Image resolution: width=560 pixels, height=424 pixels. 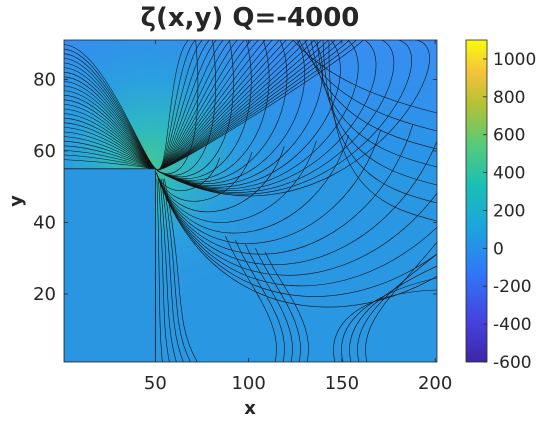 I want to click on colorbar-tick-label: -200, so click(x=512, y=287).